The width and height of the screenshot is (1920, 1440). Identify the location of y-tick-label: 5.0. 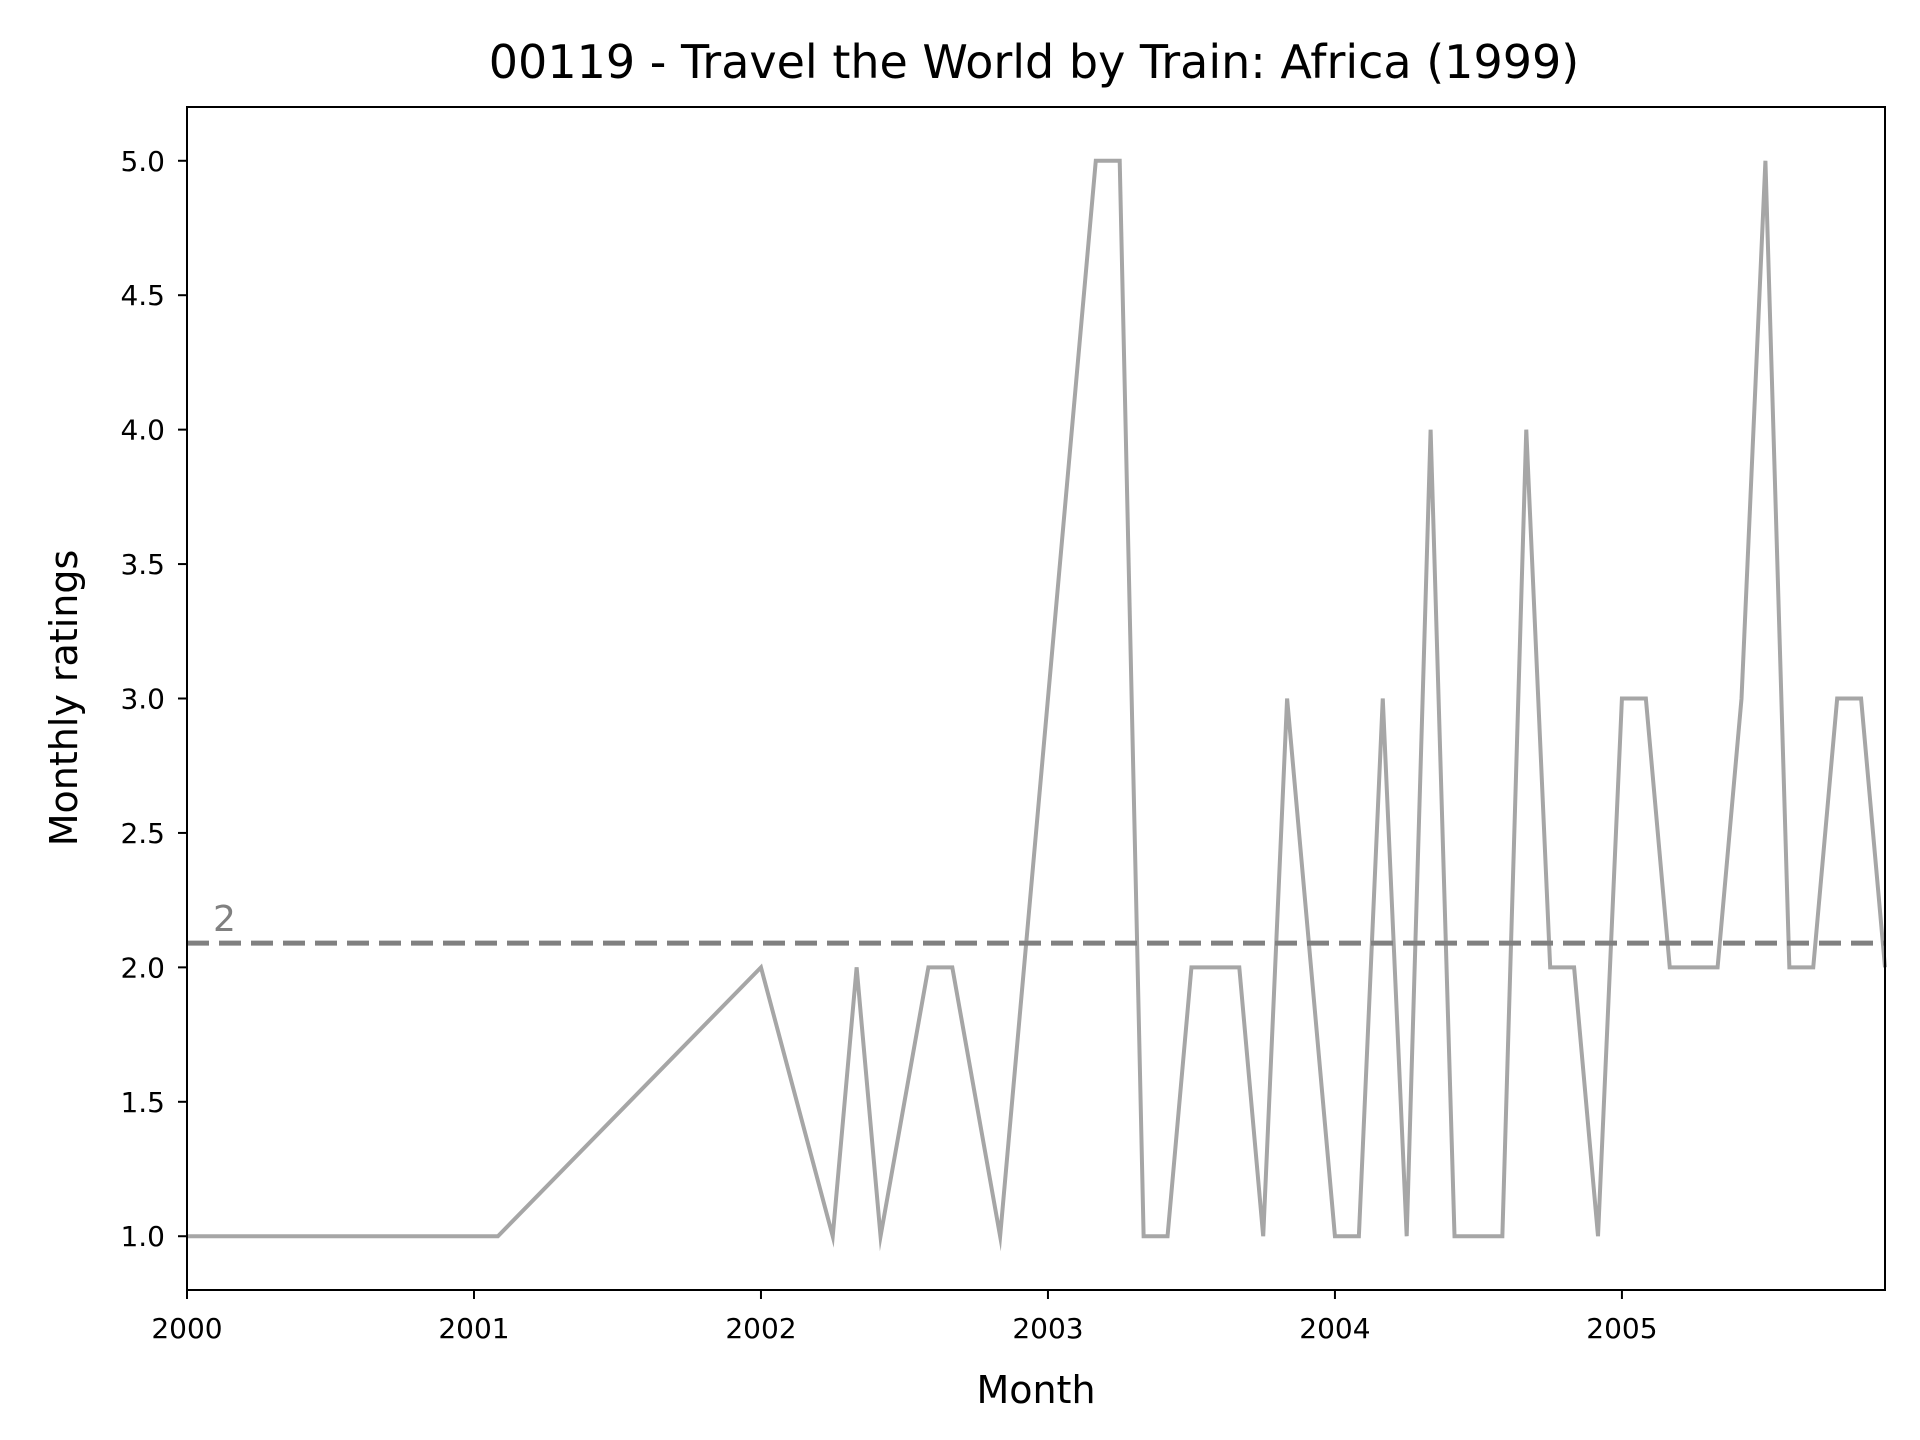
(142, 161).